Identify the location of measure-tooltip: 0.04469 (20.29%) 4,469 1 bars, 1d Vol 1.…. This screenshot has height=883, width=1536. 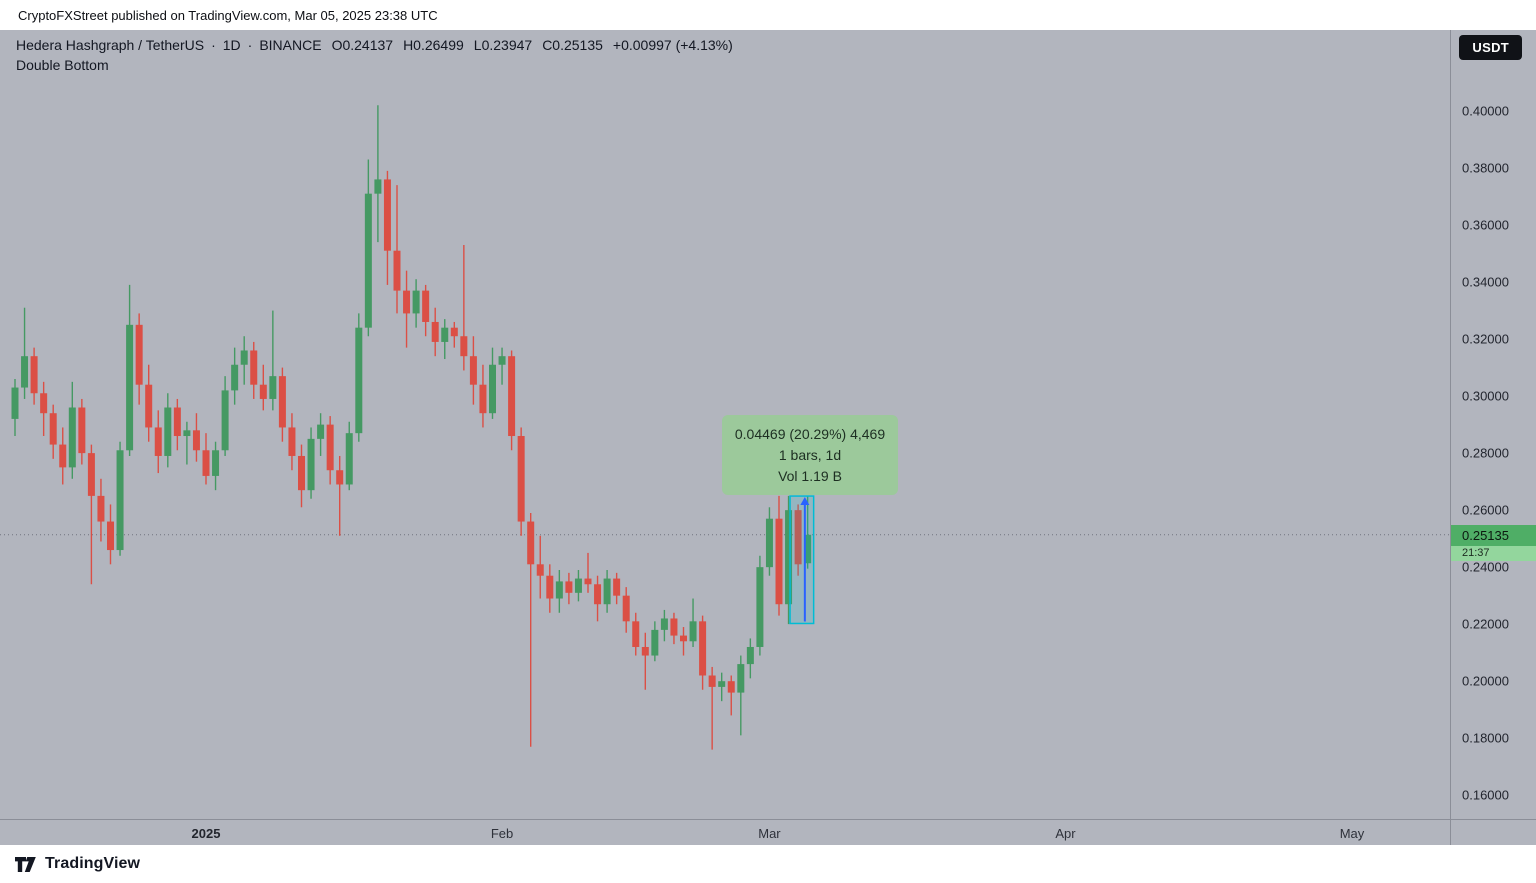
(810, 455).